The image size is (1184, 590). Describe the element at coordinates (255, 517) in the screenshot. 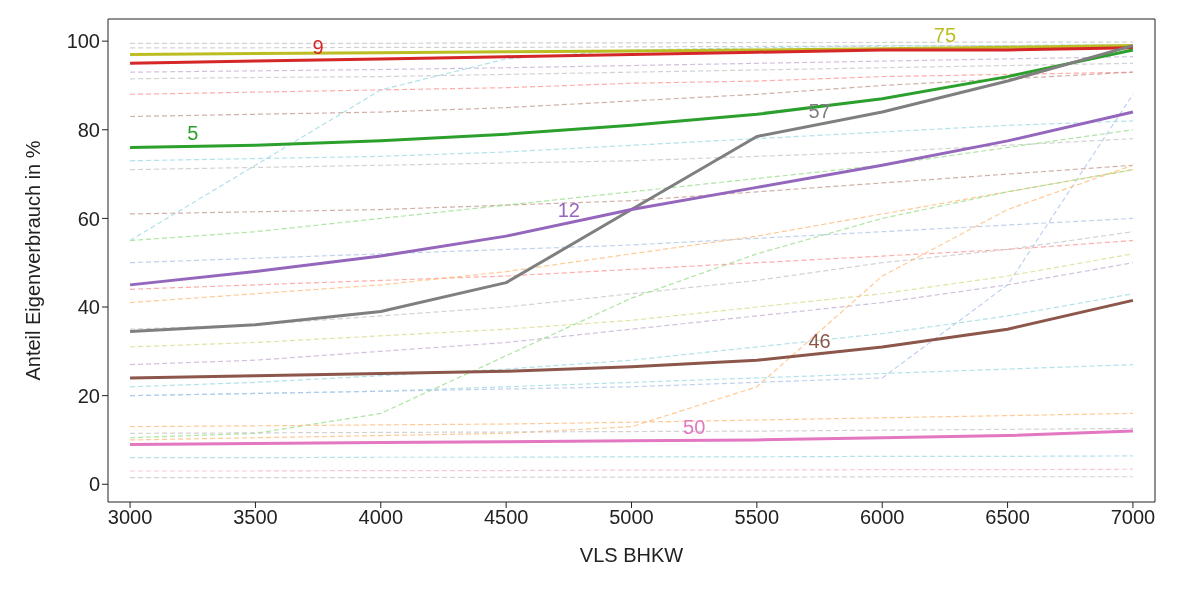

I see `x-tick-label: 3500` at that location.